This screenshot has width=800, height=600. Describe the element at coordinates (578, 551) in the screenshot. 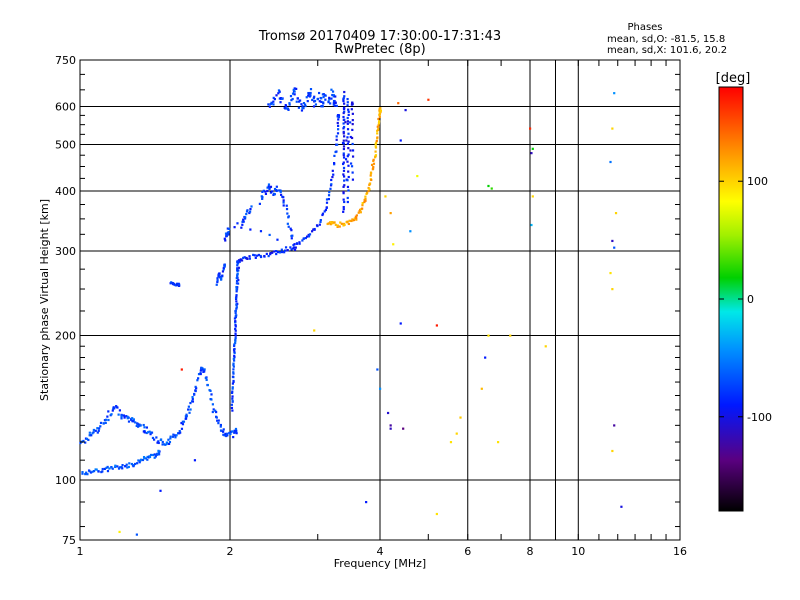

I see `x-tick-label: 10` at that location.